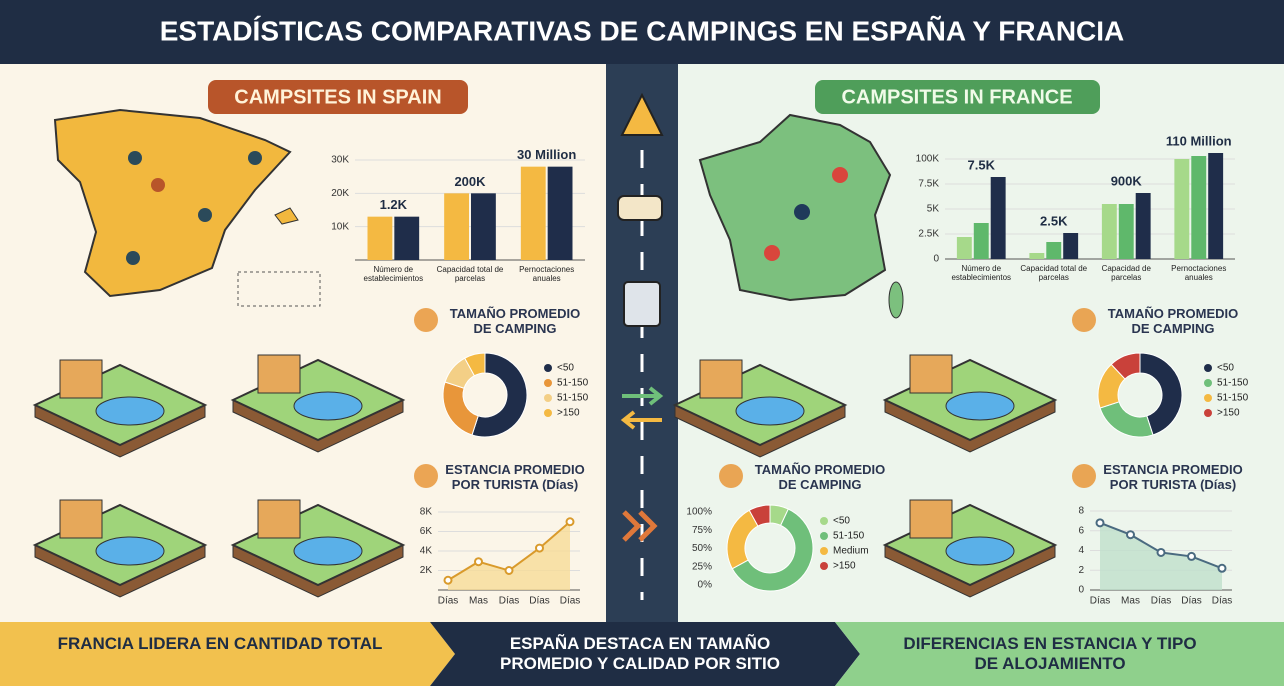  Describe the element at coordinates (851, 551) in the screenshot. I see `legend-label: Medium` at that location.